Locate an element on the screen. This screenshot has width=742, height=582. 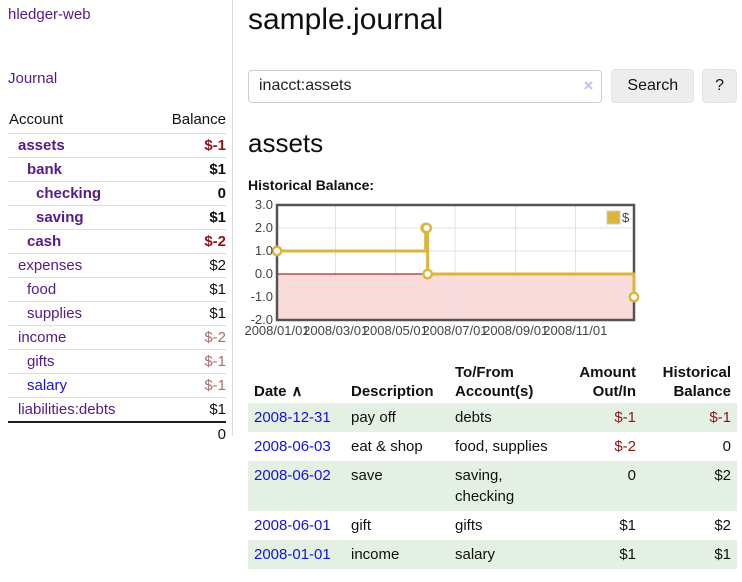
accounts-total-spacer is located at coordinates (80, 433).